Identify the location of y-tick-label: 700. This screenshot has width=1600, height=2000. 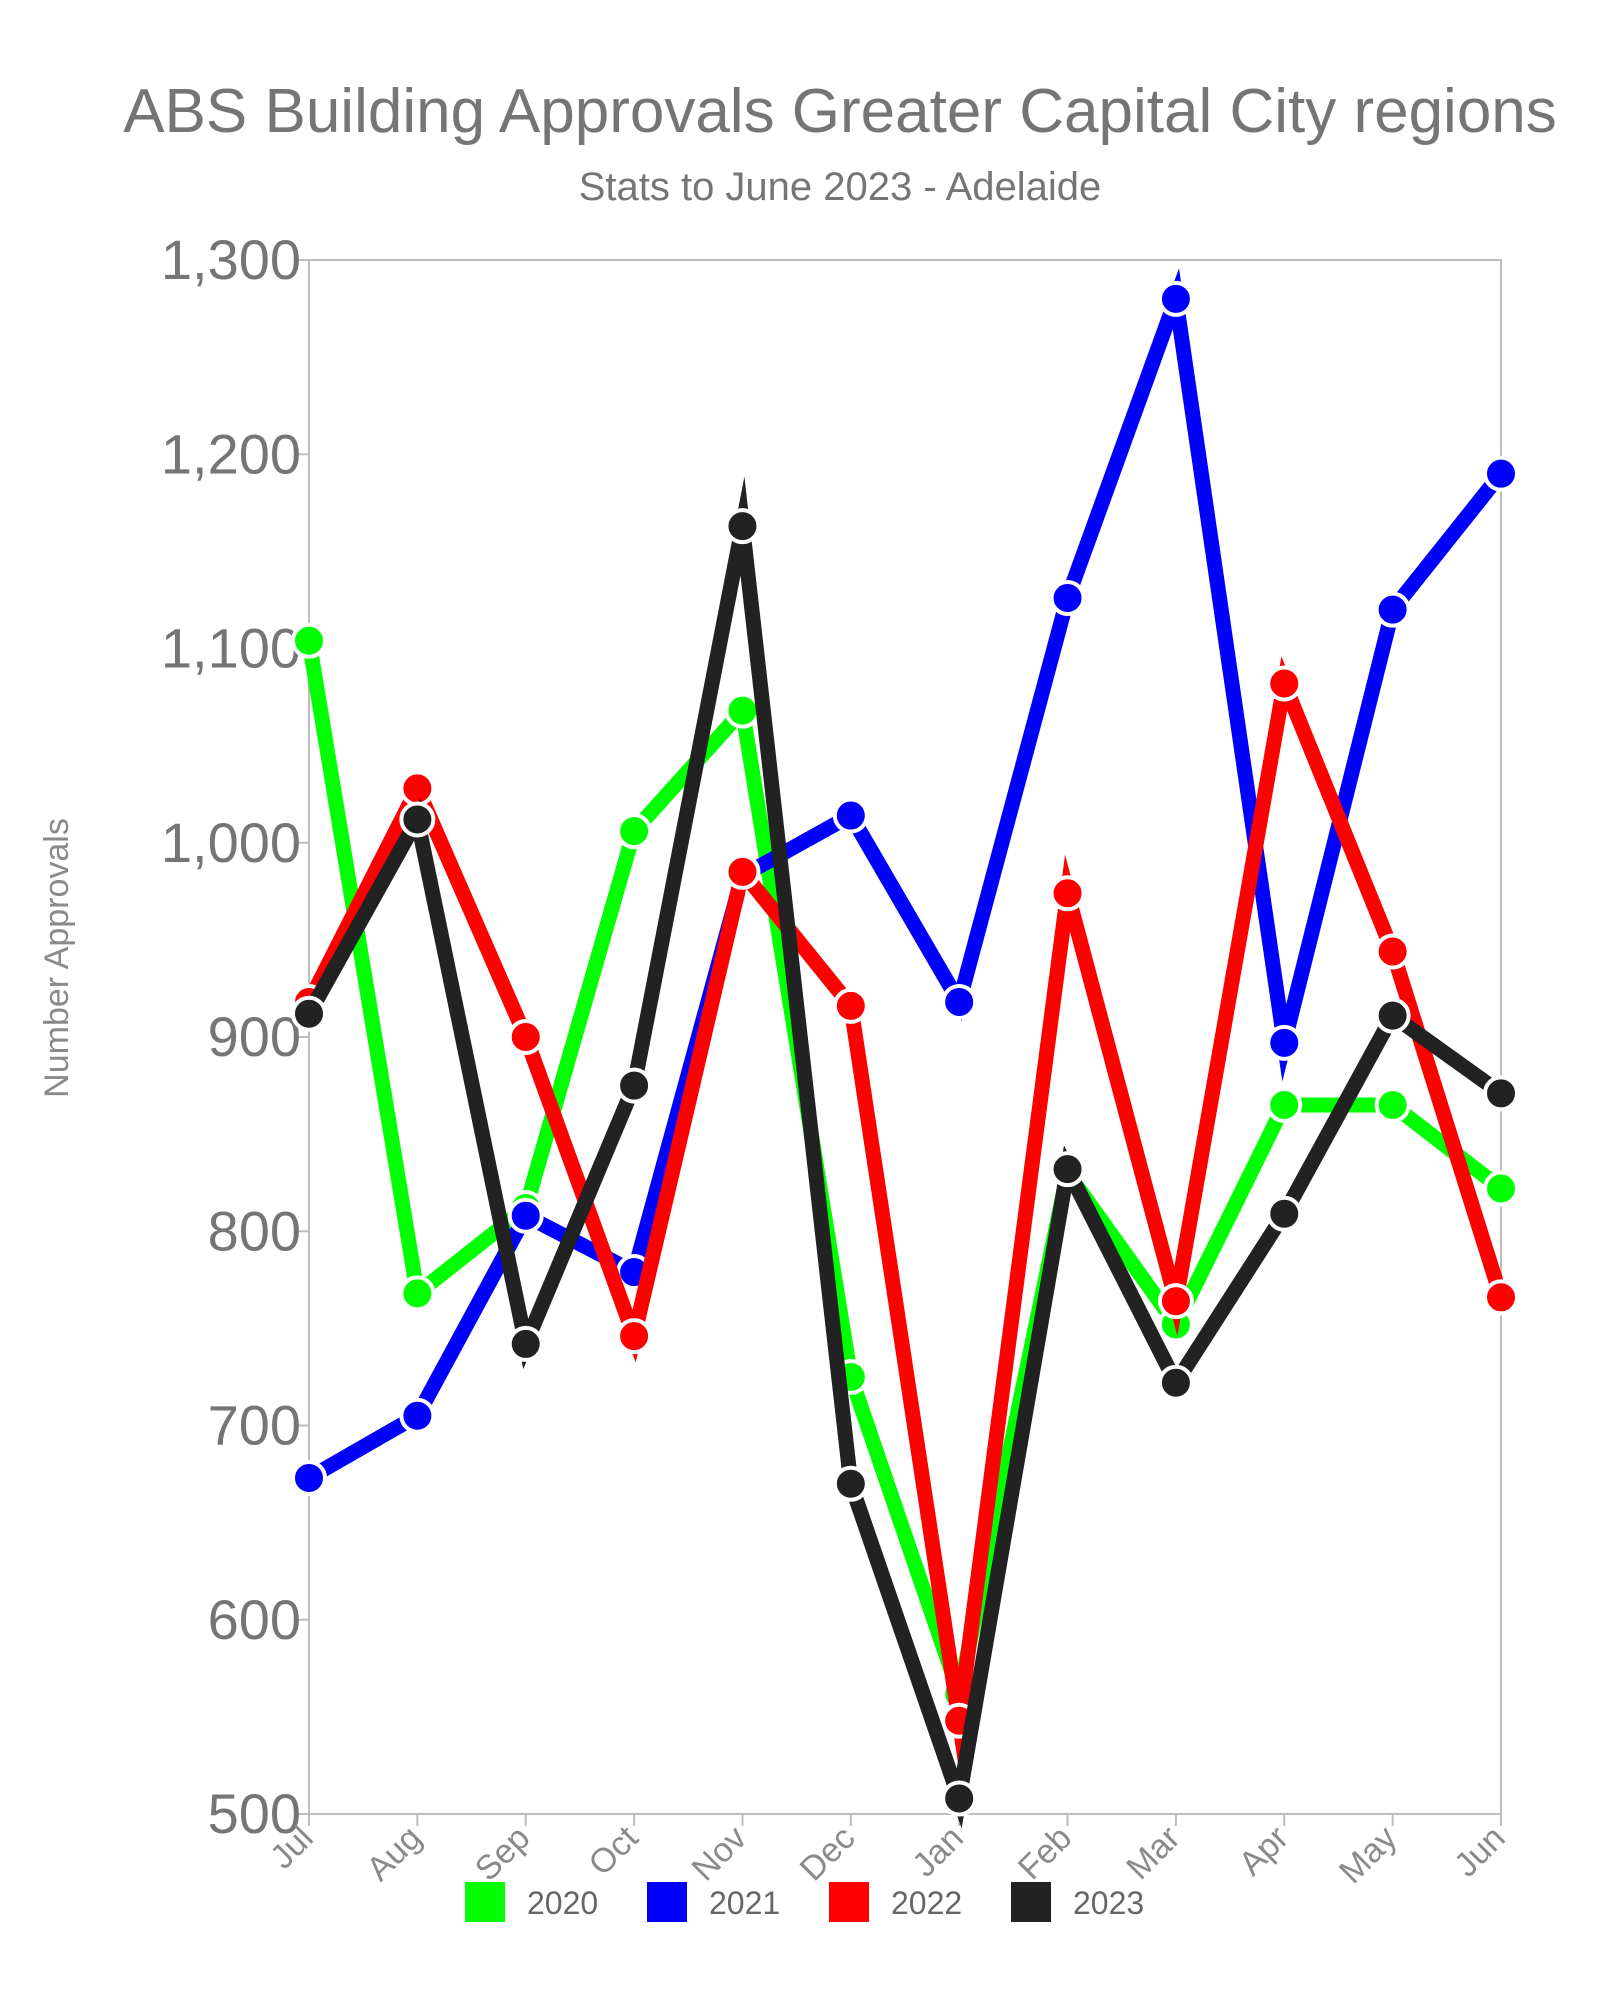
(254, 1425).